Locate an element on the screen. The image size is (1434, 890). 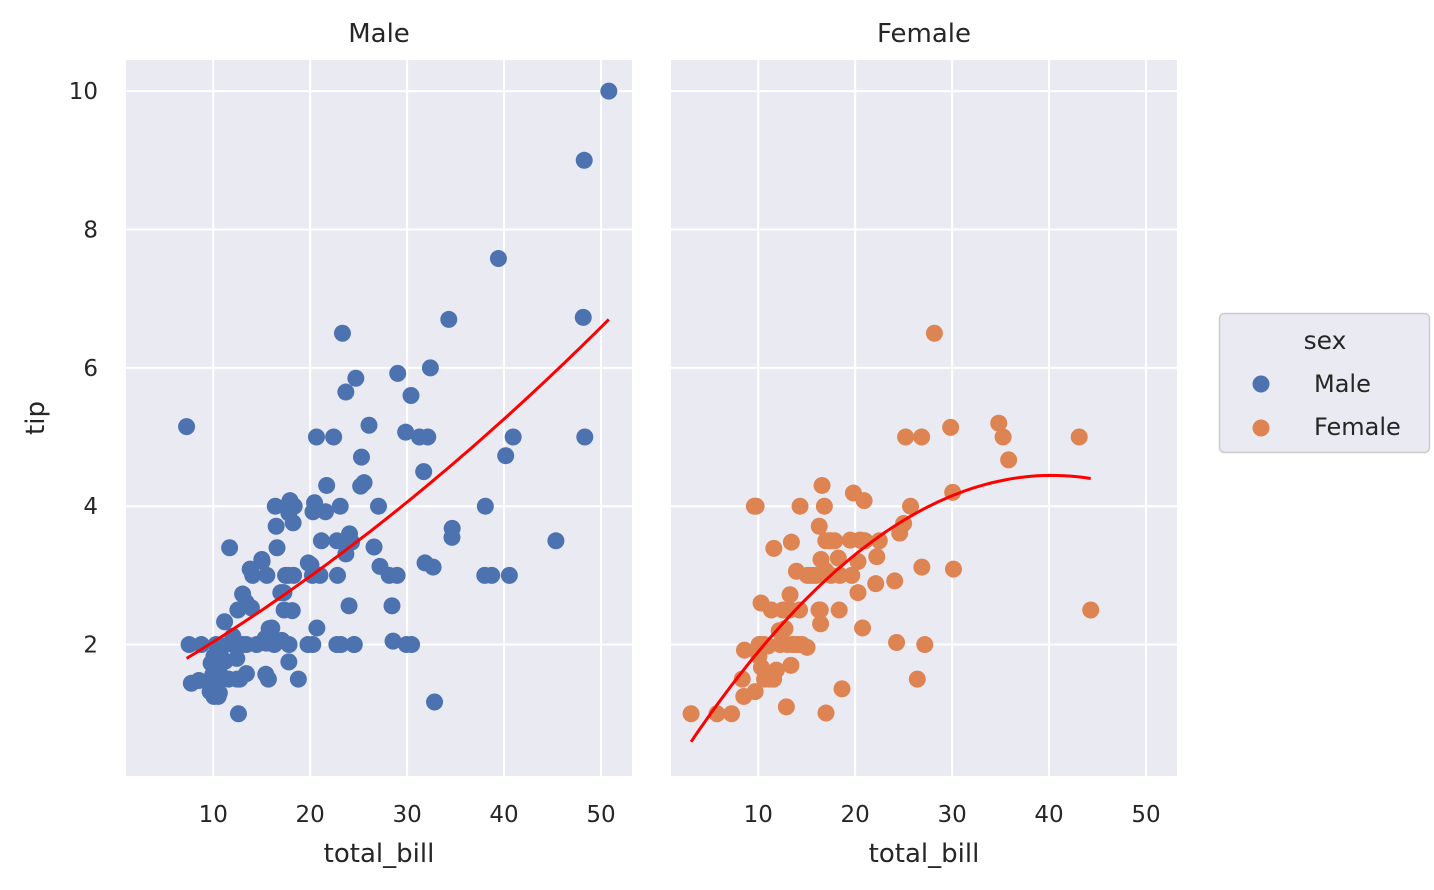
legend-marker-female is located at coordinates (1261, 428).